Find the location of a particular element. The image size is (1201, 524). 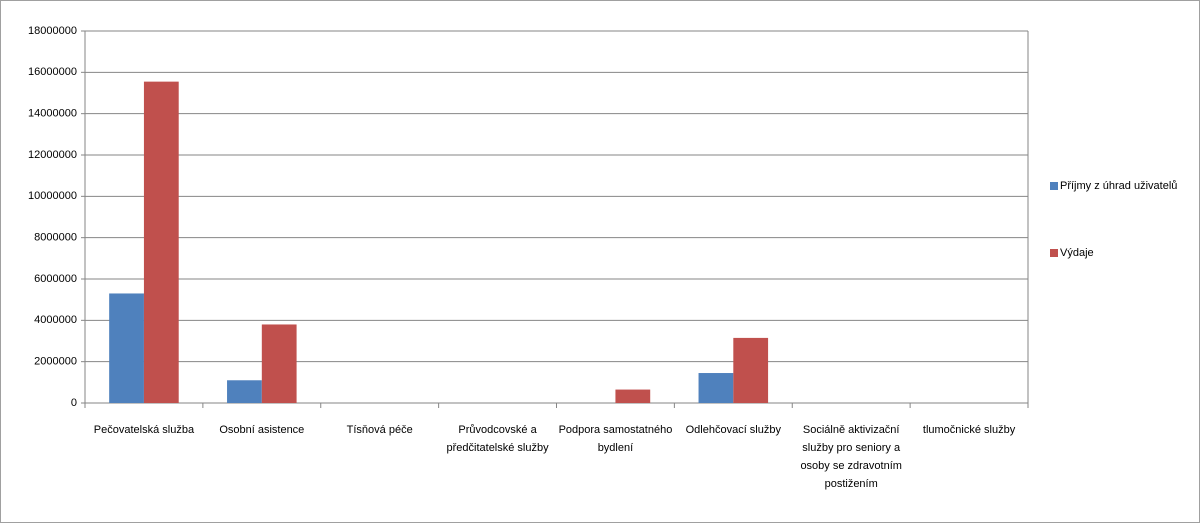

x-tick-label: Osobní asistence is located at coordinates (262, 430).